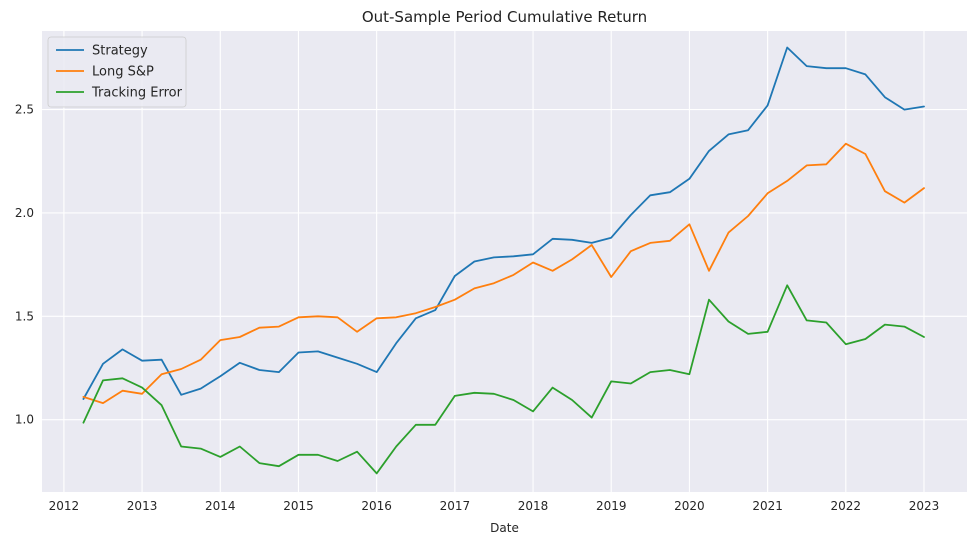  Describe the element at coordinates (24, 213) in the screenshot. I see `y-tick-label: 2.0` at that location.